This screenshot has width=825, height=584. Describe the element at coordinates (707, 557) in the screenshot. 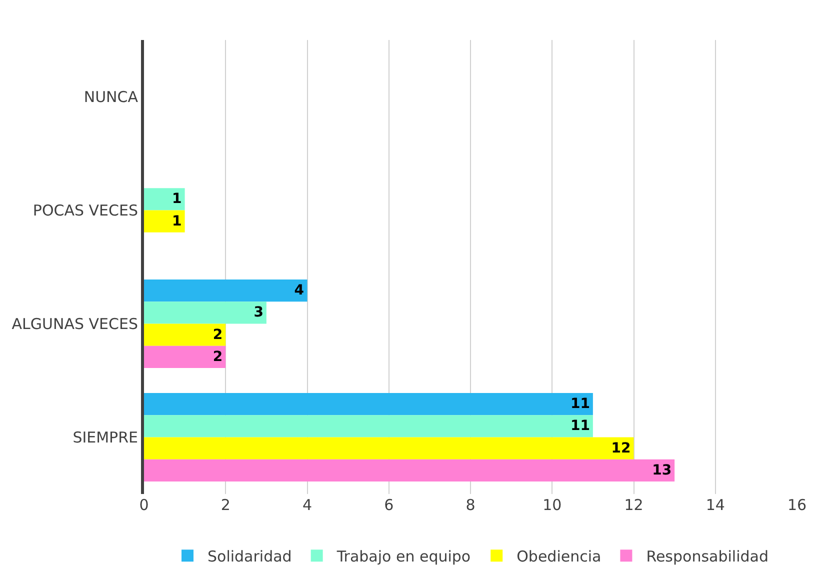

I see `legend-label: Responsabilidad` at that location.